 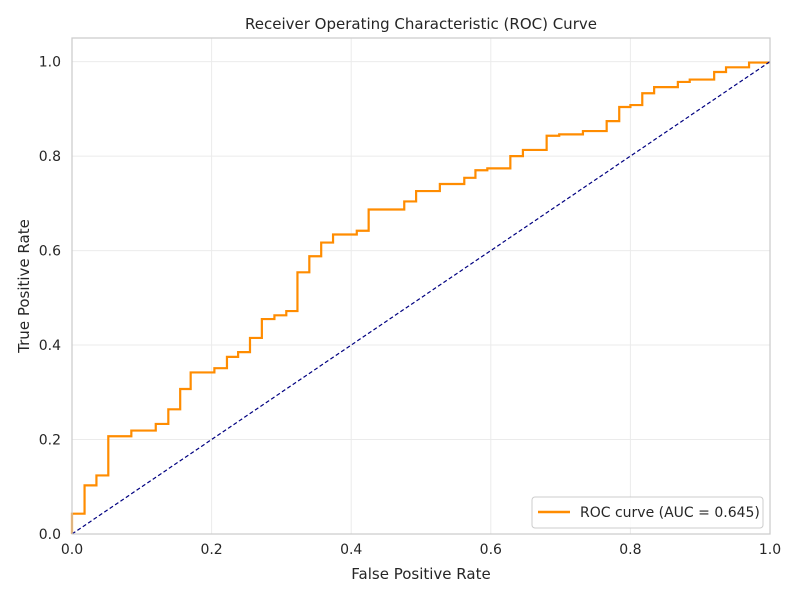 I want to click on y-tick-label: 0.8, so click(x=50, y=157).